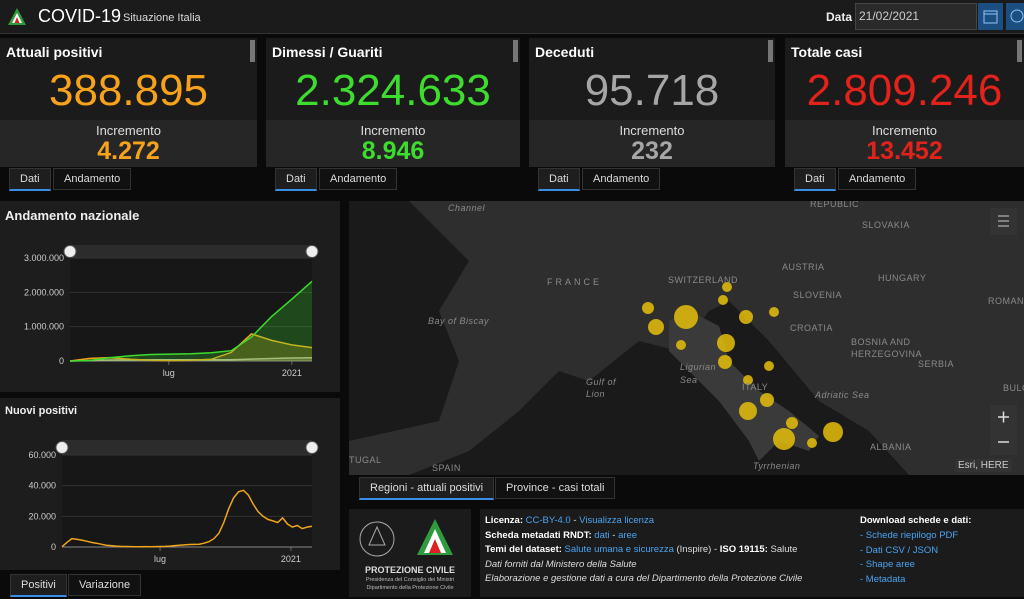 The width and height of the screenshot is (1024, 599). Describe the element at coordinates (887, 564) in the screenshot. I see `download-link: - Shape aree` at that location.